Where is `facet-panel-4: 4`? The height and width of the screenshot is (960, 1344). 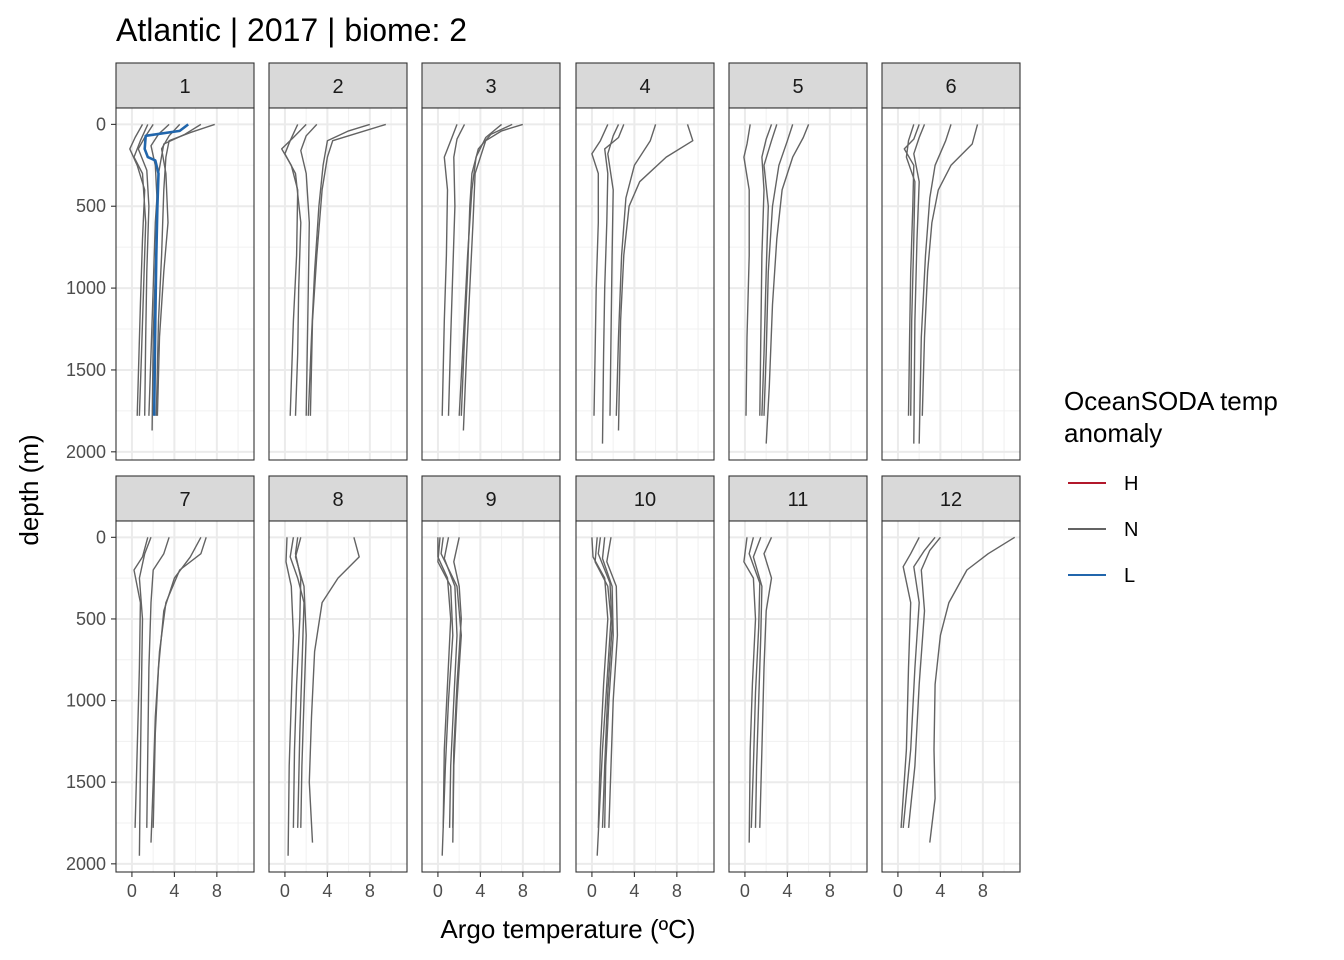 facet-panel-4: 4 is located at coordinates (645, 261).